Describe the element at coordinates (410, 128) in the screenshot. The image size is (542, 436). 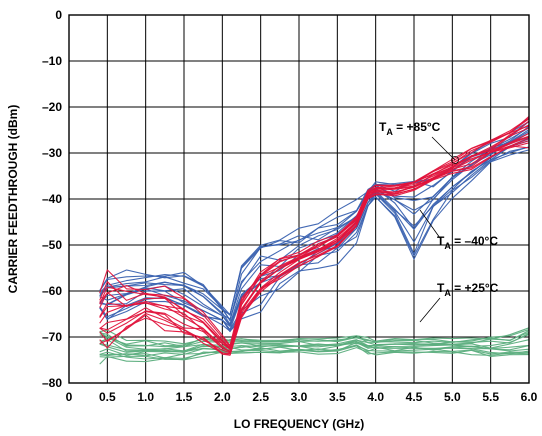
I see `temperature-annotation: TA = +85°C` at that location.